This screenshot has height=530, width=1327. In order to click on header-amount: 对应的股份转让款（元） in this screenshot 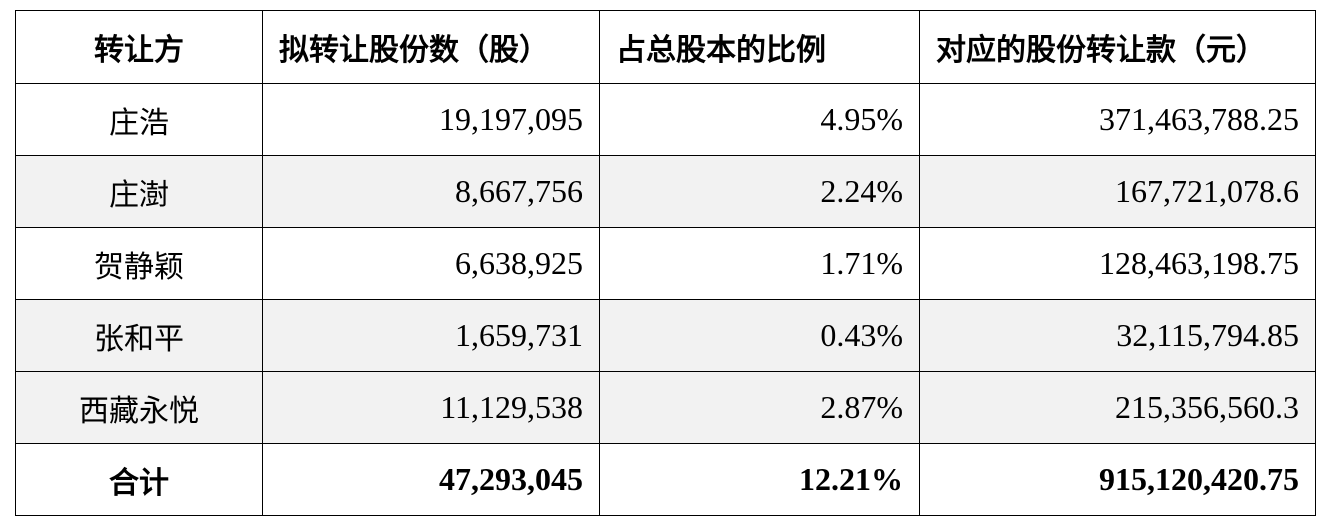, I will do `click(1117, 47)`.